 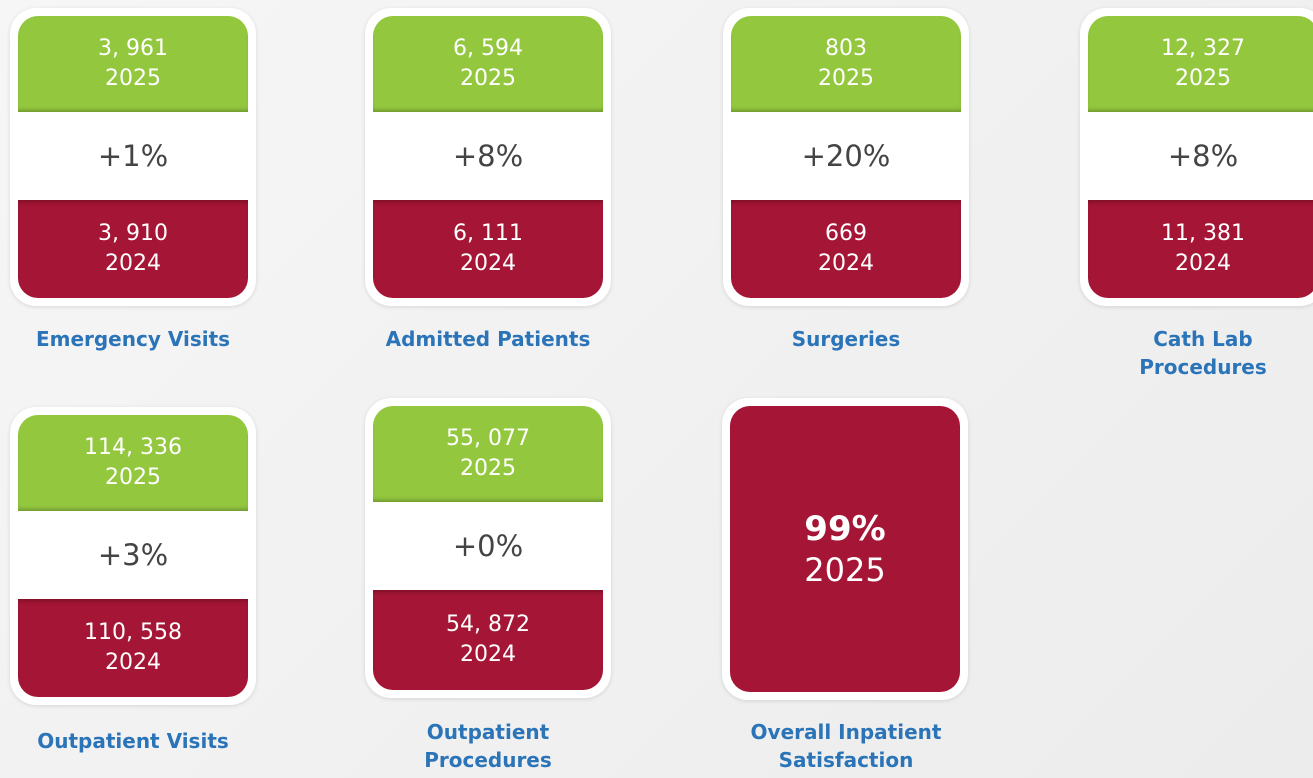 I want to click on card-label: Surgeries, so click(x=846, y=339).